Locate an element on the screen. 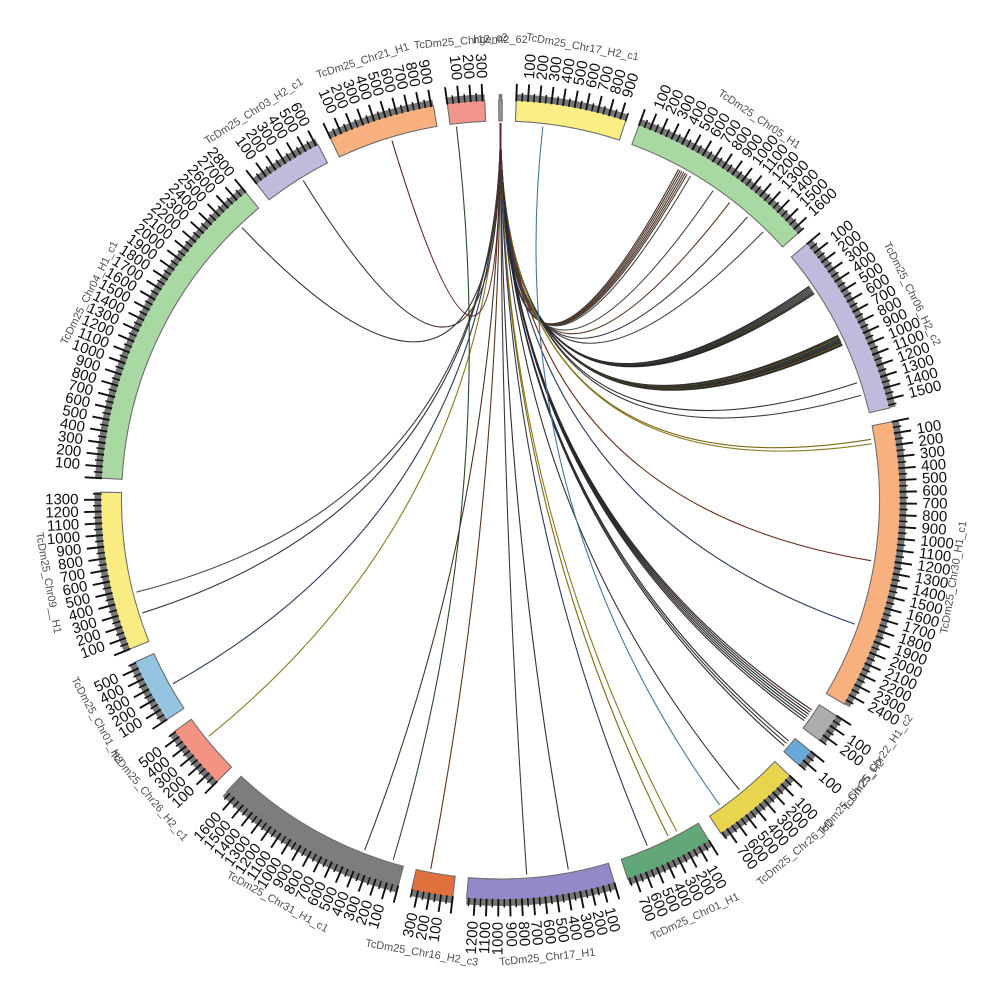 This screenshot has height=1000, width=1000. svg-text: hgenit2_62 is located at coordinates (500, 40).